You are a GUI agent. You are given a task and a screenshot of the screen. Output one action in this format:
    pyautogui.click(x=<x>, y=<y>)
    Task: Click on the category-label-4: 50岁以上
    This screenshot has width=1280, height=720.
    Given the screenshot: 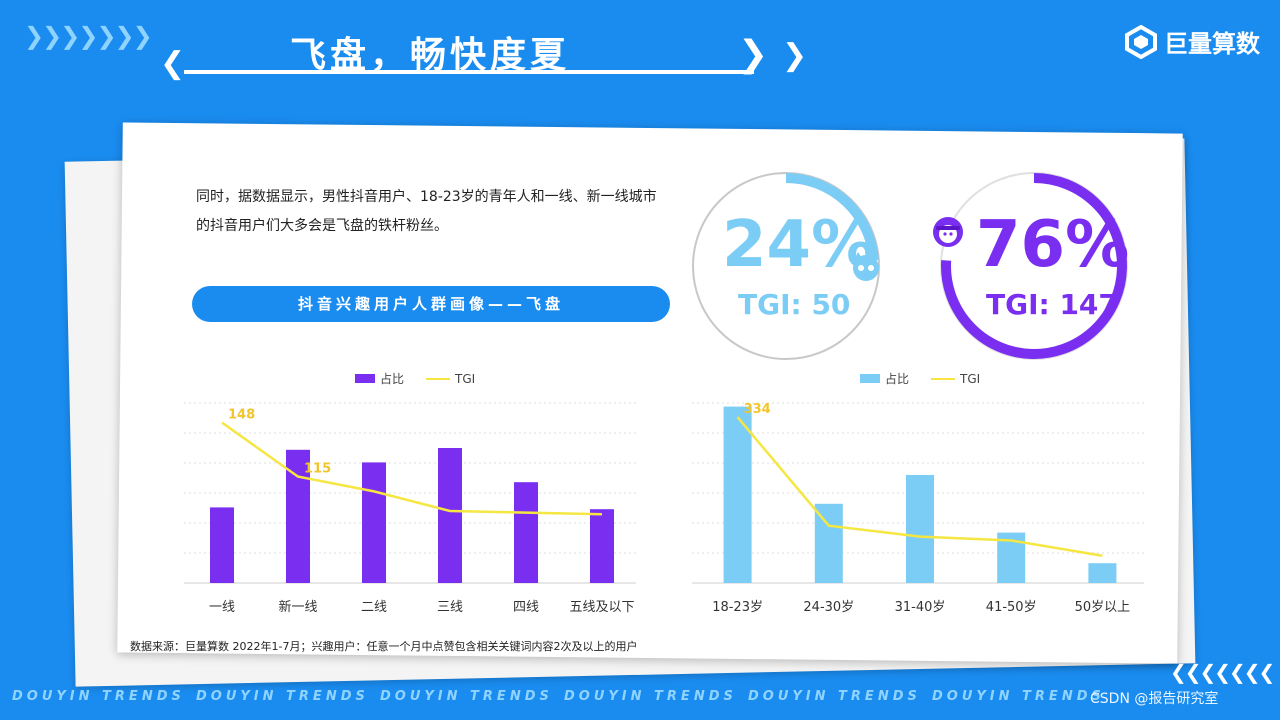 What is the action you would take?
    pyautogui.click(x=1103, y=607)
    